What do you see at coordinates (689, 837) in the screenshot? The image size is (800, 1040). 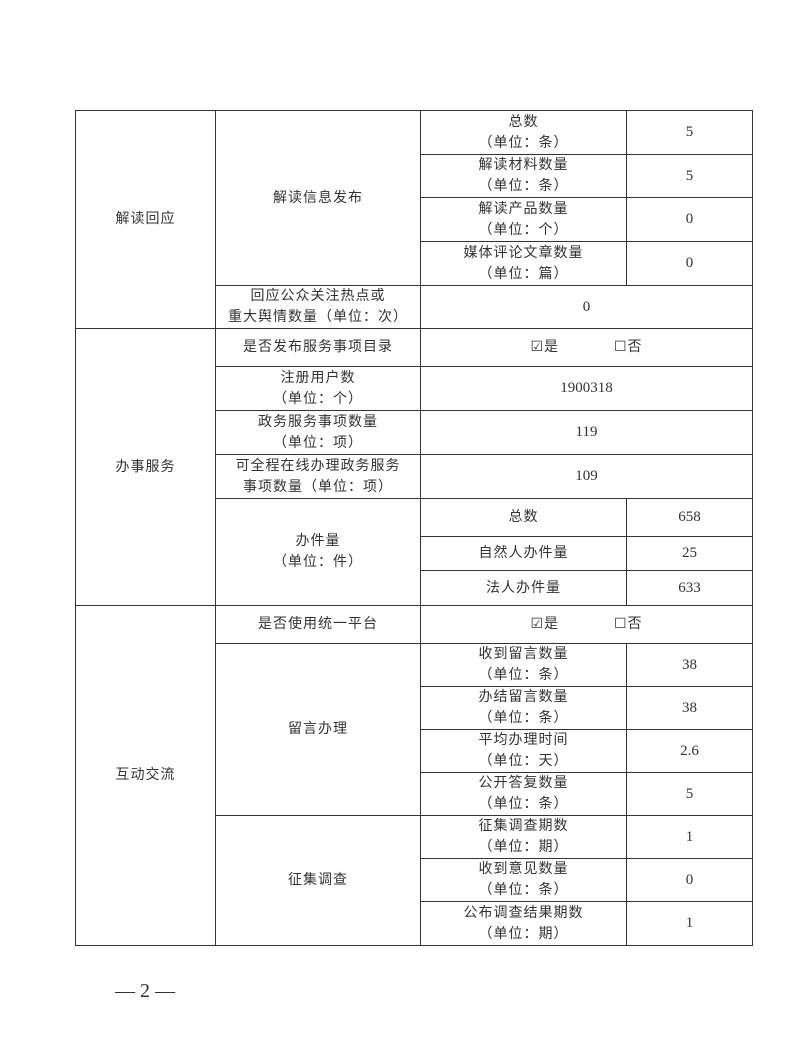 I see `value-survey-periods: 1` at bounding box center [689, 837].